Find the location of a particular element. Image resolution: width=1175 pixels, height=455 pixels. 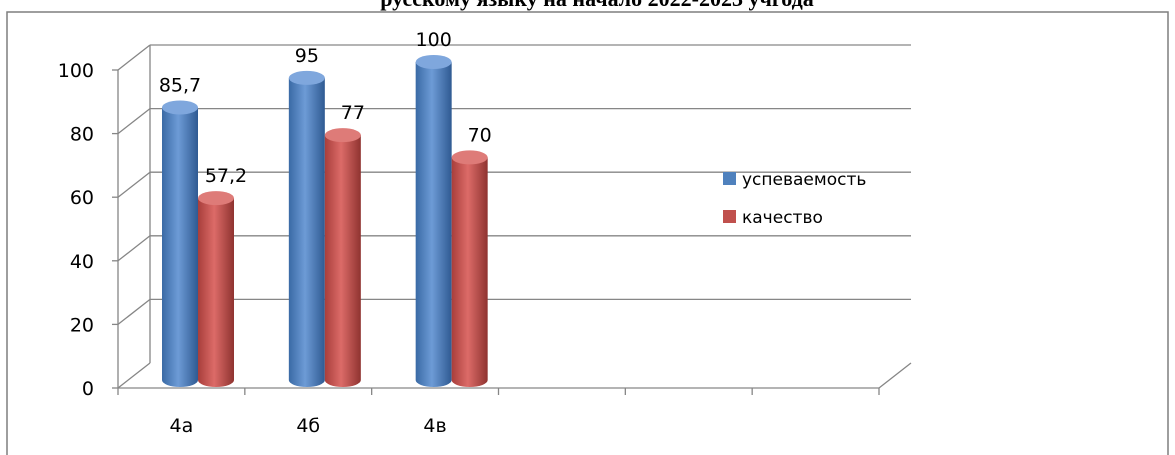

legend-label-kachestvo: качество is located at coordinates (782, 218).